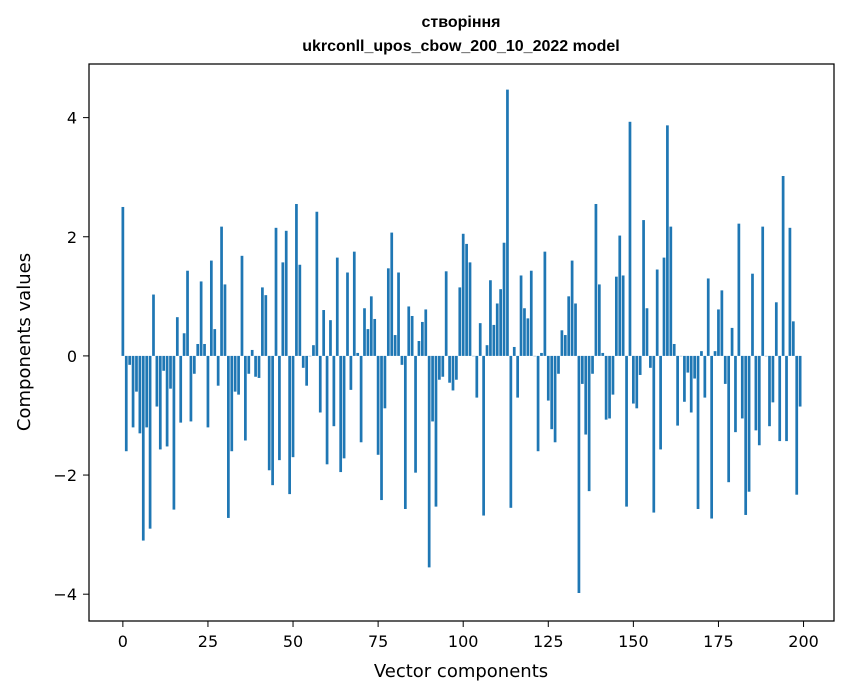  I want to click on y-tick-label: −2, so click(65, 475).